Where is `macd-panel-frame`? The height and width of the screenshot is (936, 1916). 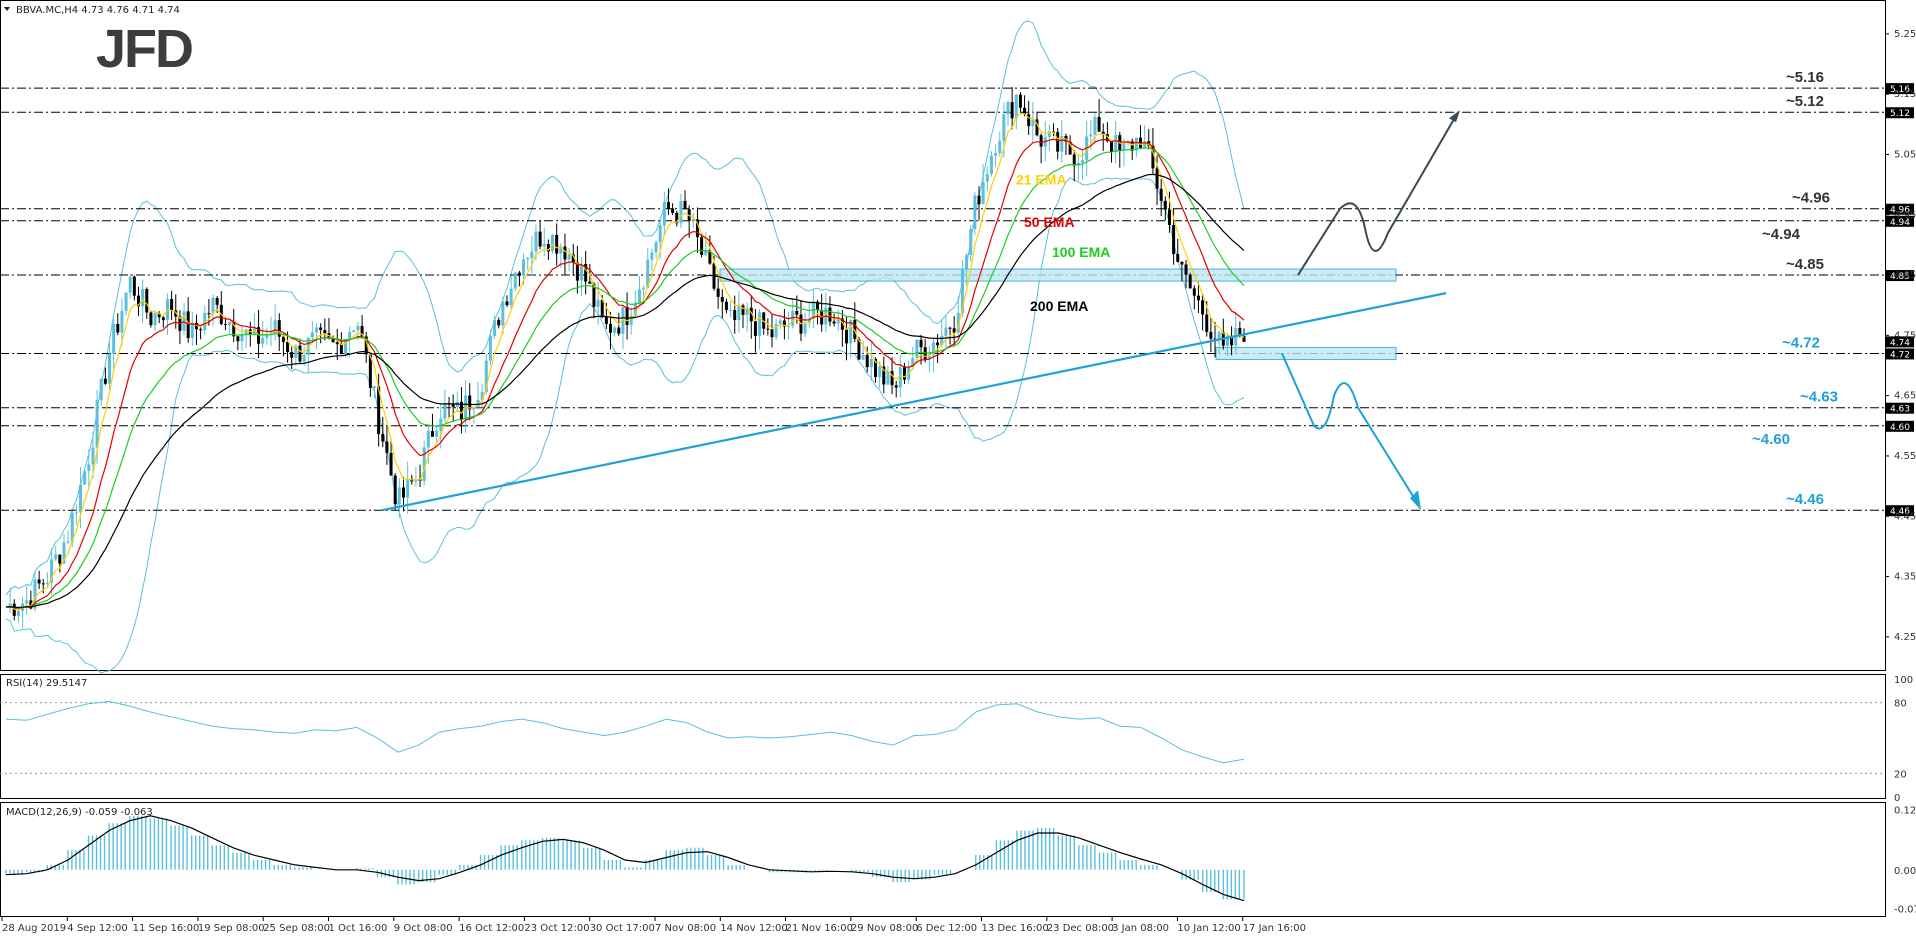
macd-panel-frame is located at coordinates (943, 859).